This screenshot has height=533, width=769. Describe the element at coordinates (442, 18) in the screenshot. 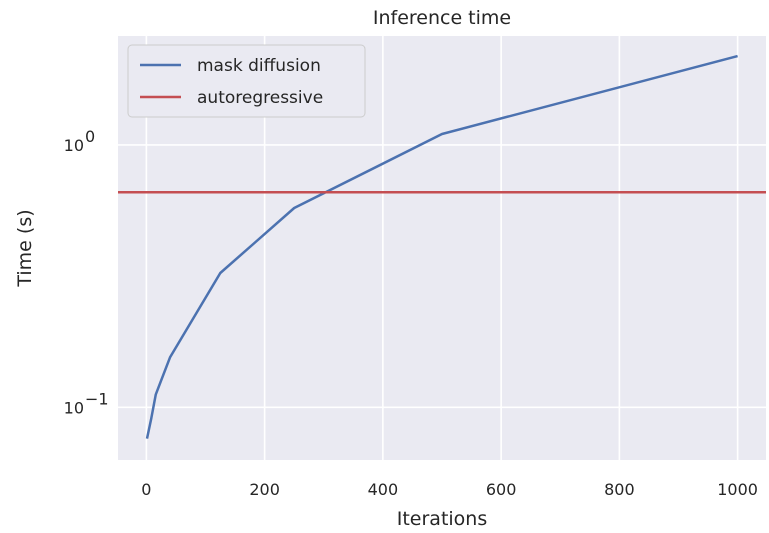

I see `chart-title: Inference time` at that location.